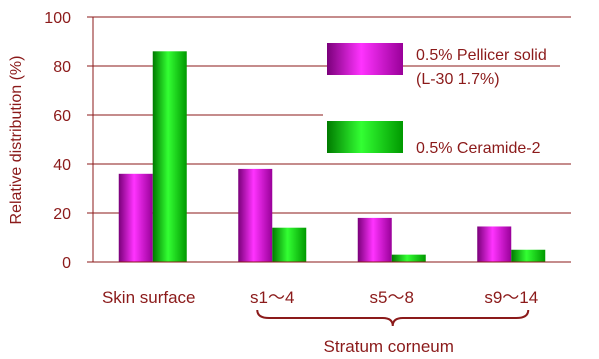 The width and height of the screenshot is (599, 359). Describe the element at coordinates (149, 297) in the screenshot. I see `x-tick-label: Skin surface` at that location.